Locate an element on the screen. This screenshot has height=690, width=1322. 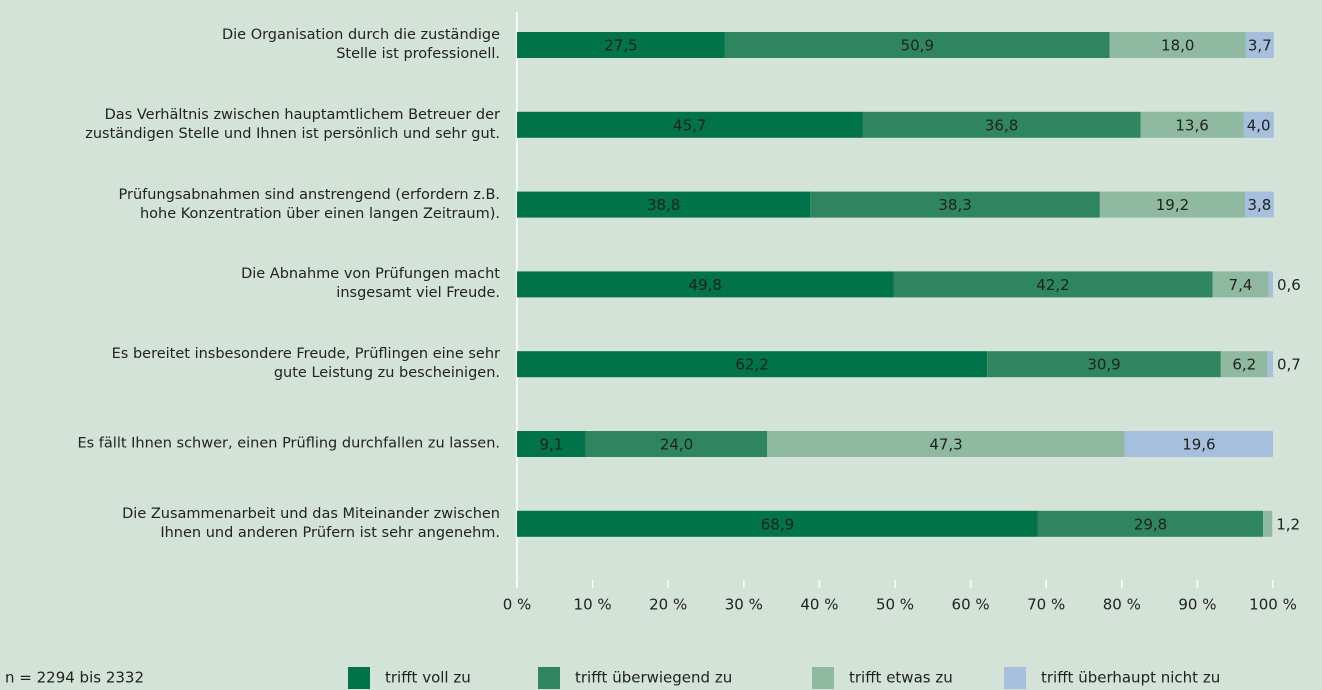
value-label: 18,0 is located at coordinates (1177, 46).